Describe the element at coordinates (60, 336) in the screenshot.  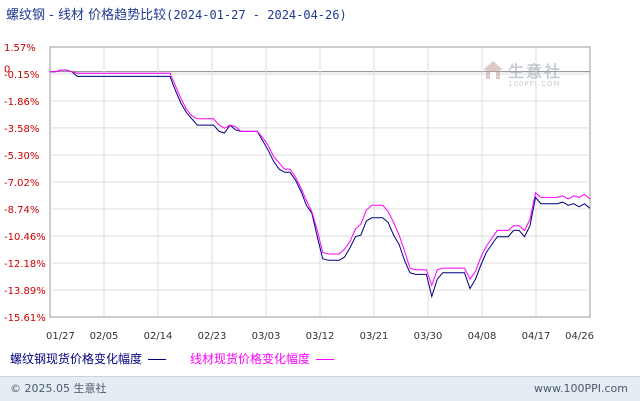
I see `x-tick-label: 01/27` at that location.